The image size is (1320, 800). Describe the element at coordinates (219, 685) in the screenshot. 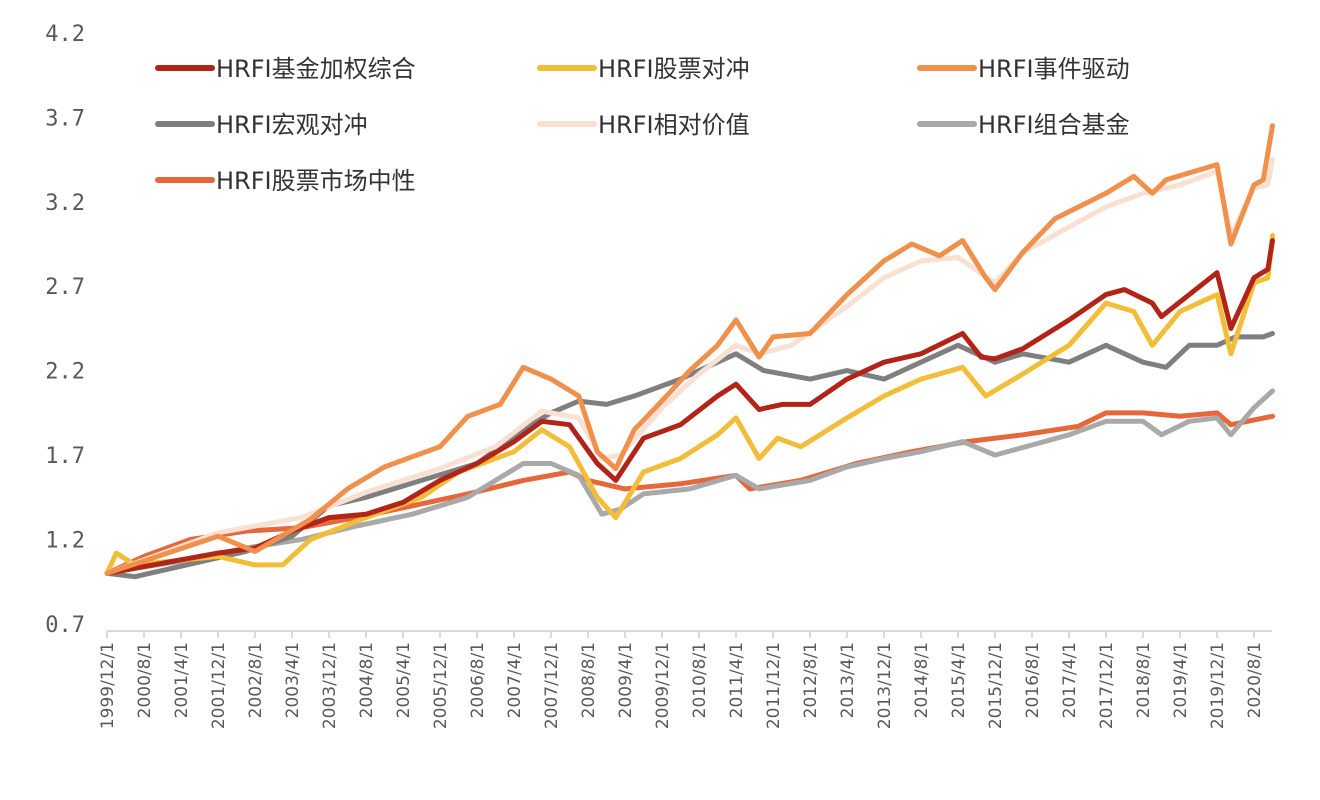

I see `x-tick-label: 2001/12/1` at that location.